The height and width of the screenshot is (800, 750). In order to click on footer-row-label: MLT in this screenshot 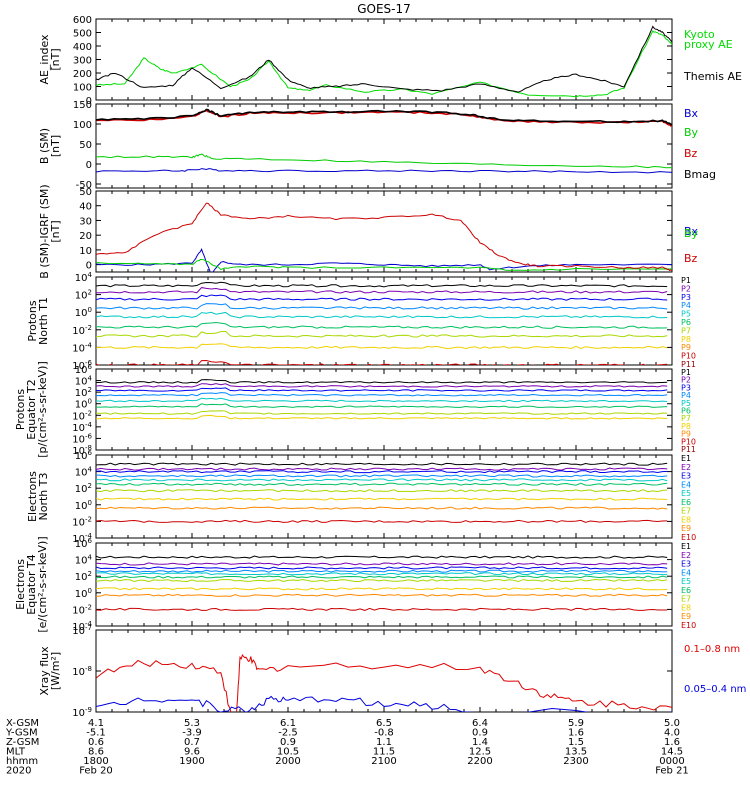, I will do `click(16, 752)`.